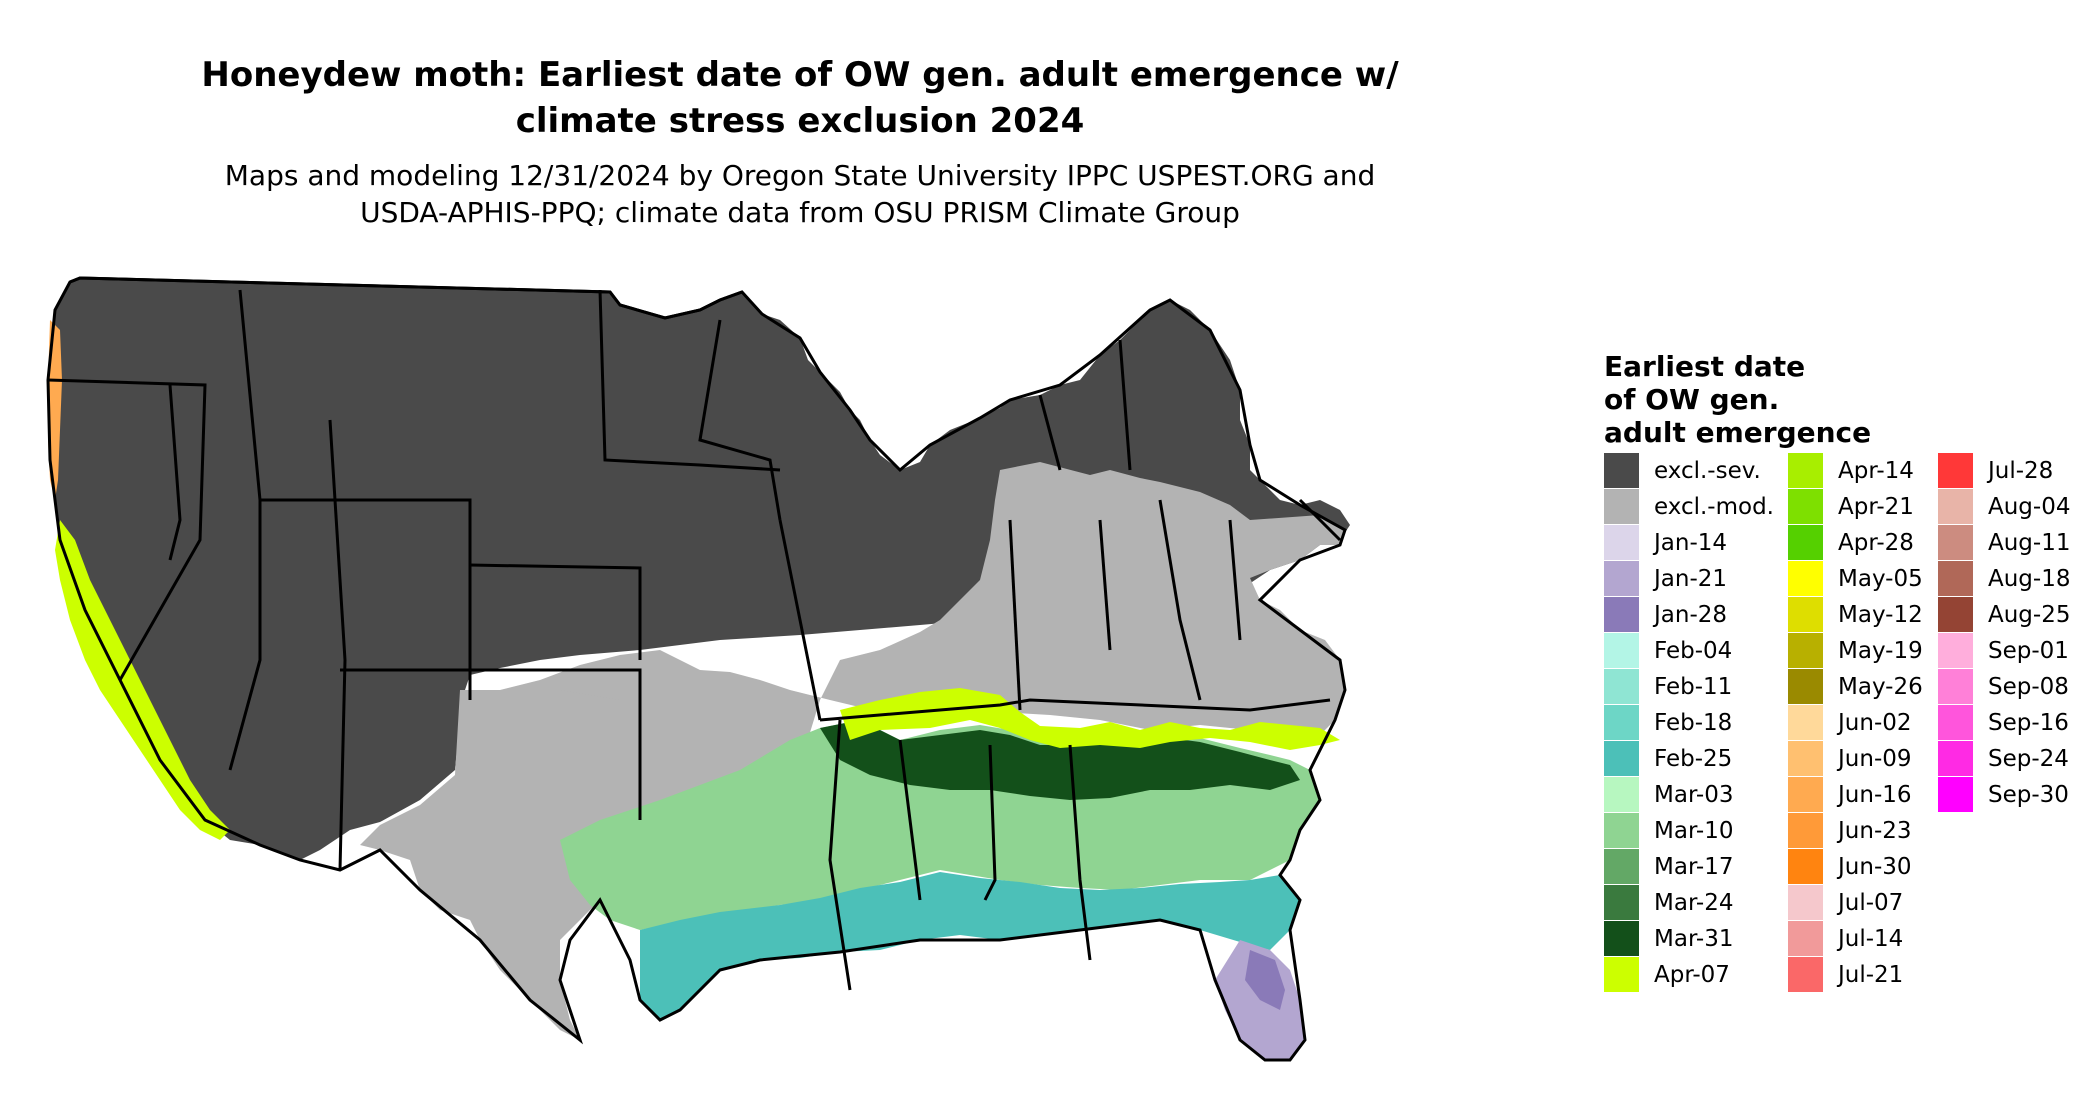 This screenshot has width=2100, height=1116. Describe the element at coordinates (900, 648) in the screenshot. I see `region-excl-mod-east` at that location.